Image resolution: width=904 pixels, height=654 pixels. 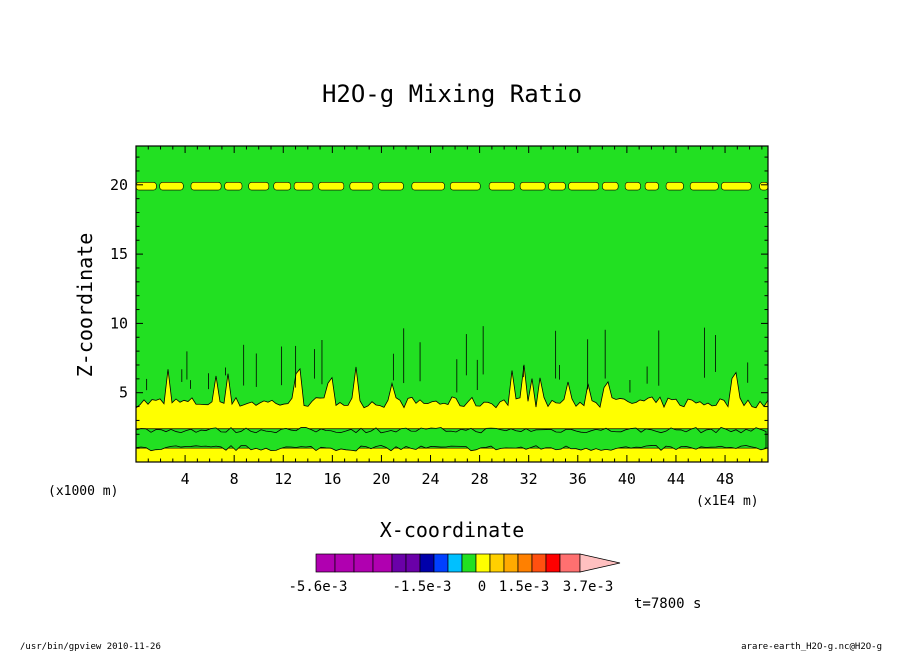 I want to click on y-axis-label: Z-coordinate, so click(x=85, y=305).